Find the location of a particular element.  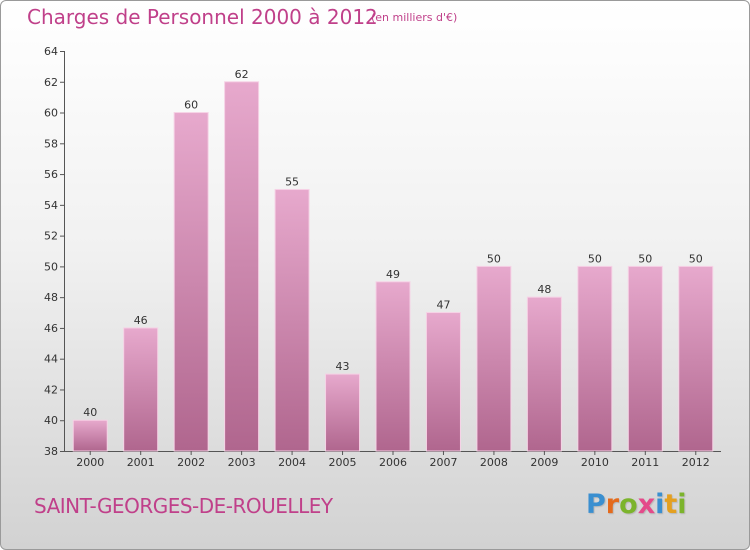

data-label-2000: 40 is located at coordinates (90, 412).